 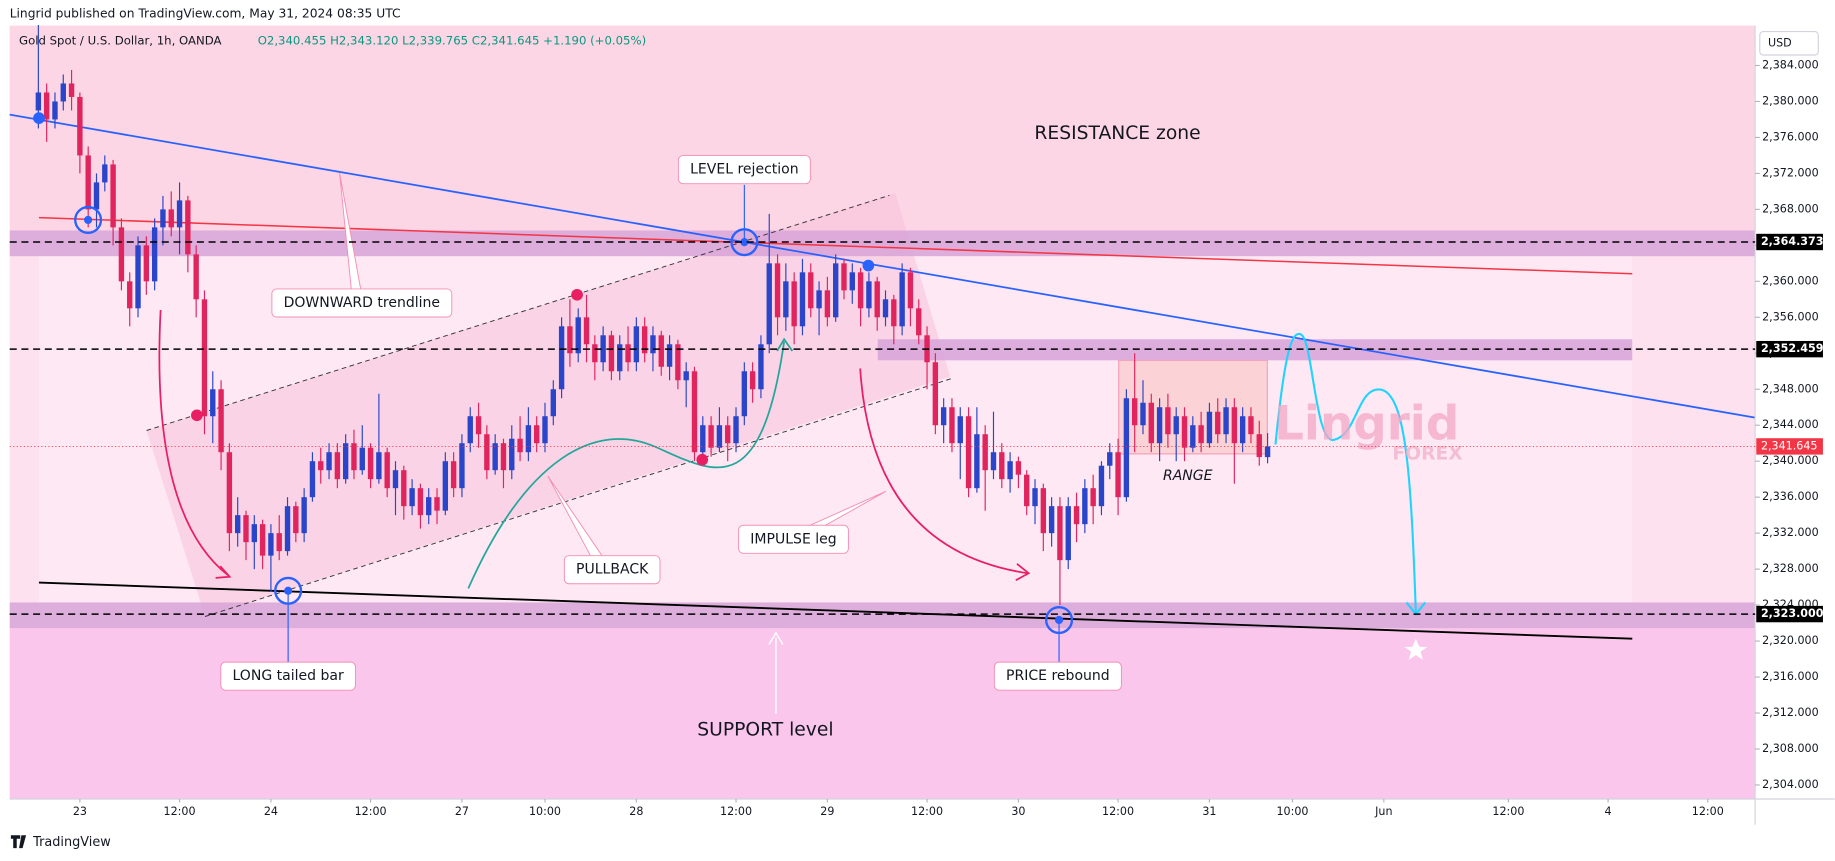 I want to click on y-tick-label: 2,372.000, so click(x=1790, y=172).